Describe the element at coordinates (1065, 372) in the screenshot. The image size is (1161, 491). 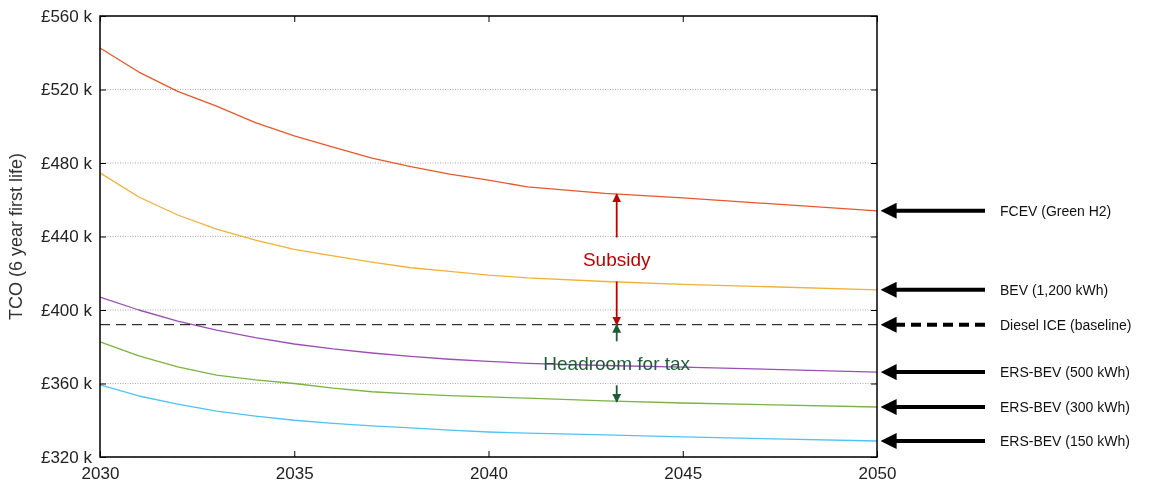
I see `text: ERS-BEV (500 kWh)` at that location.